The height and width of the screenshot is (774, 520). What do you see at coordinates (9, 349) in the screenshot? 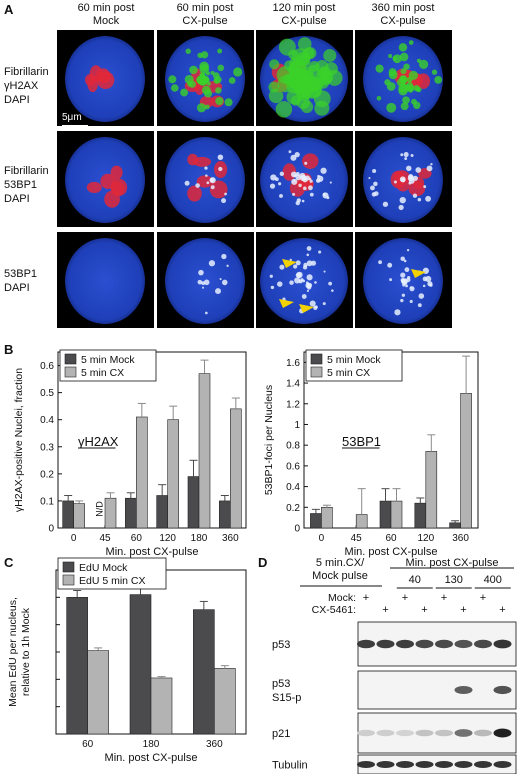
I see `panel-label-b: B` at bounding box center [9, 349].